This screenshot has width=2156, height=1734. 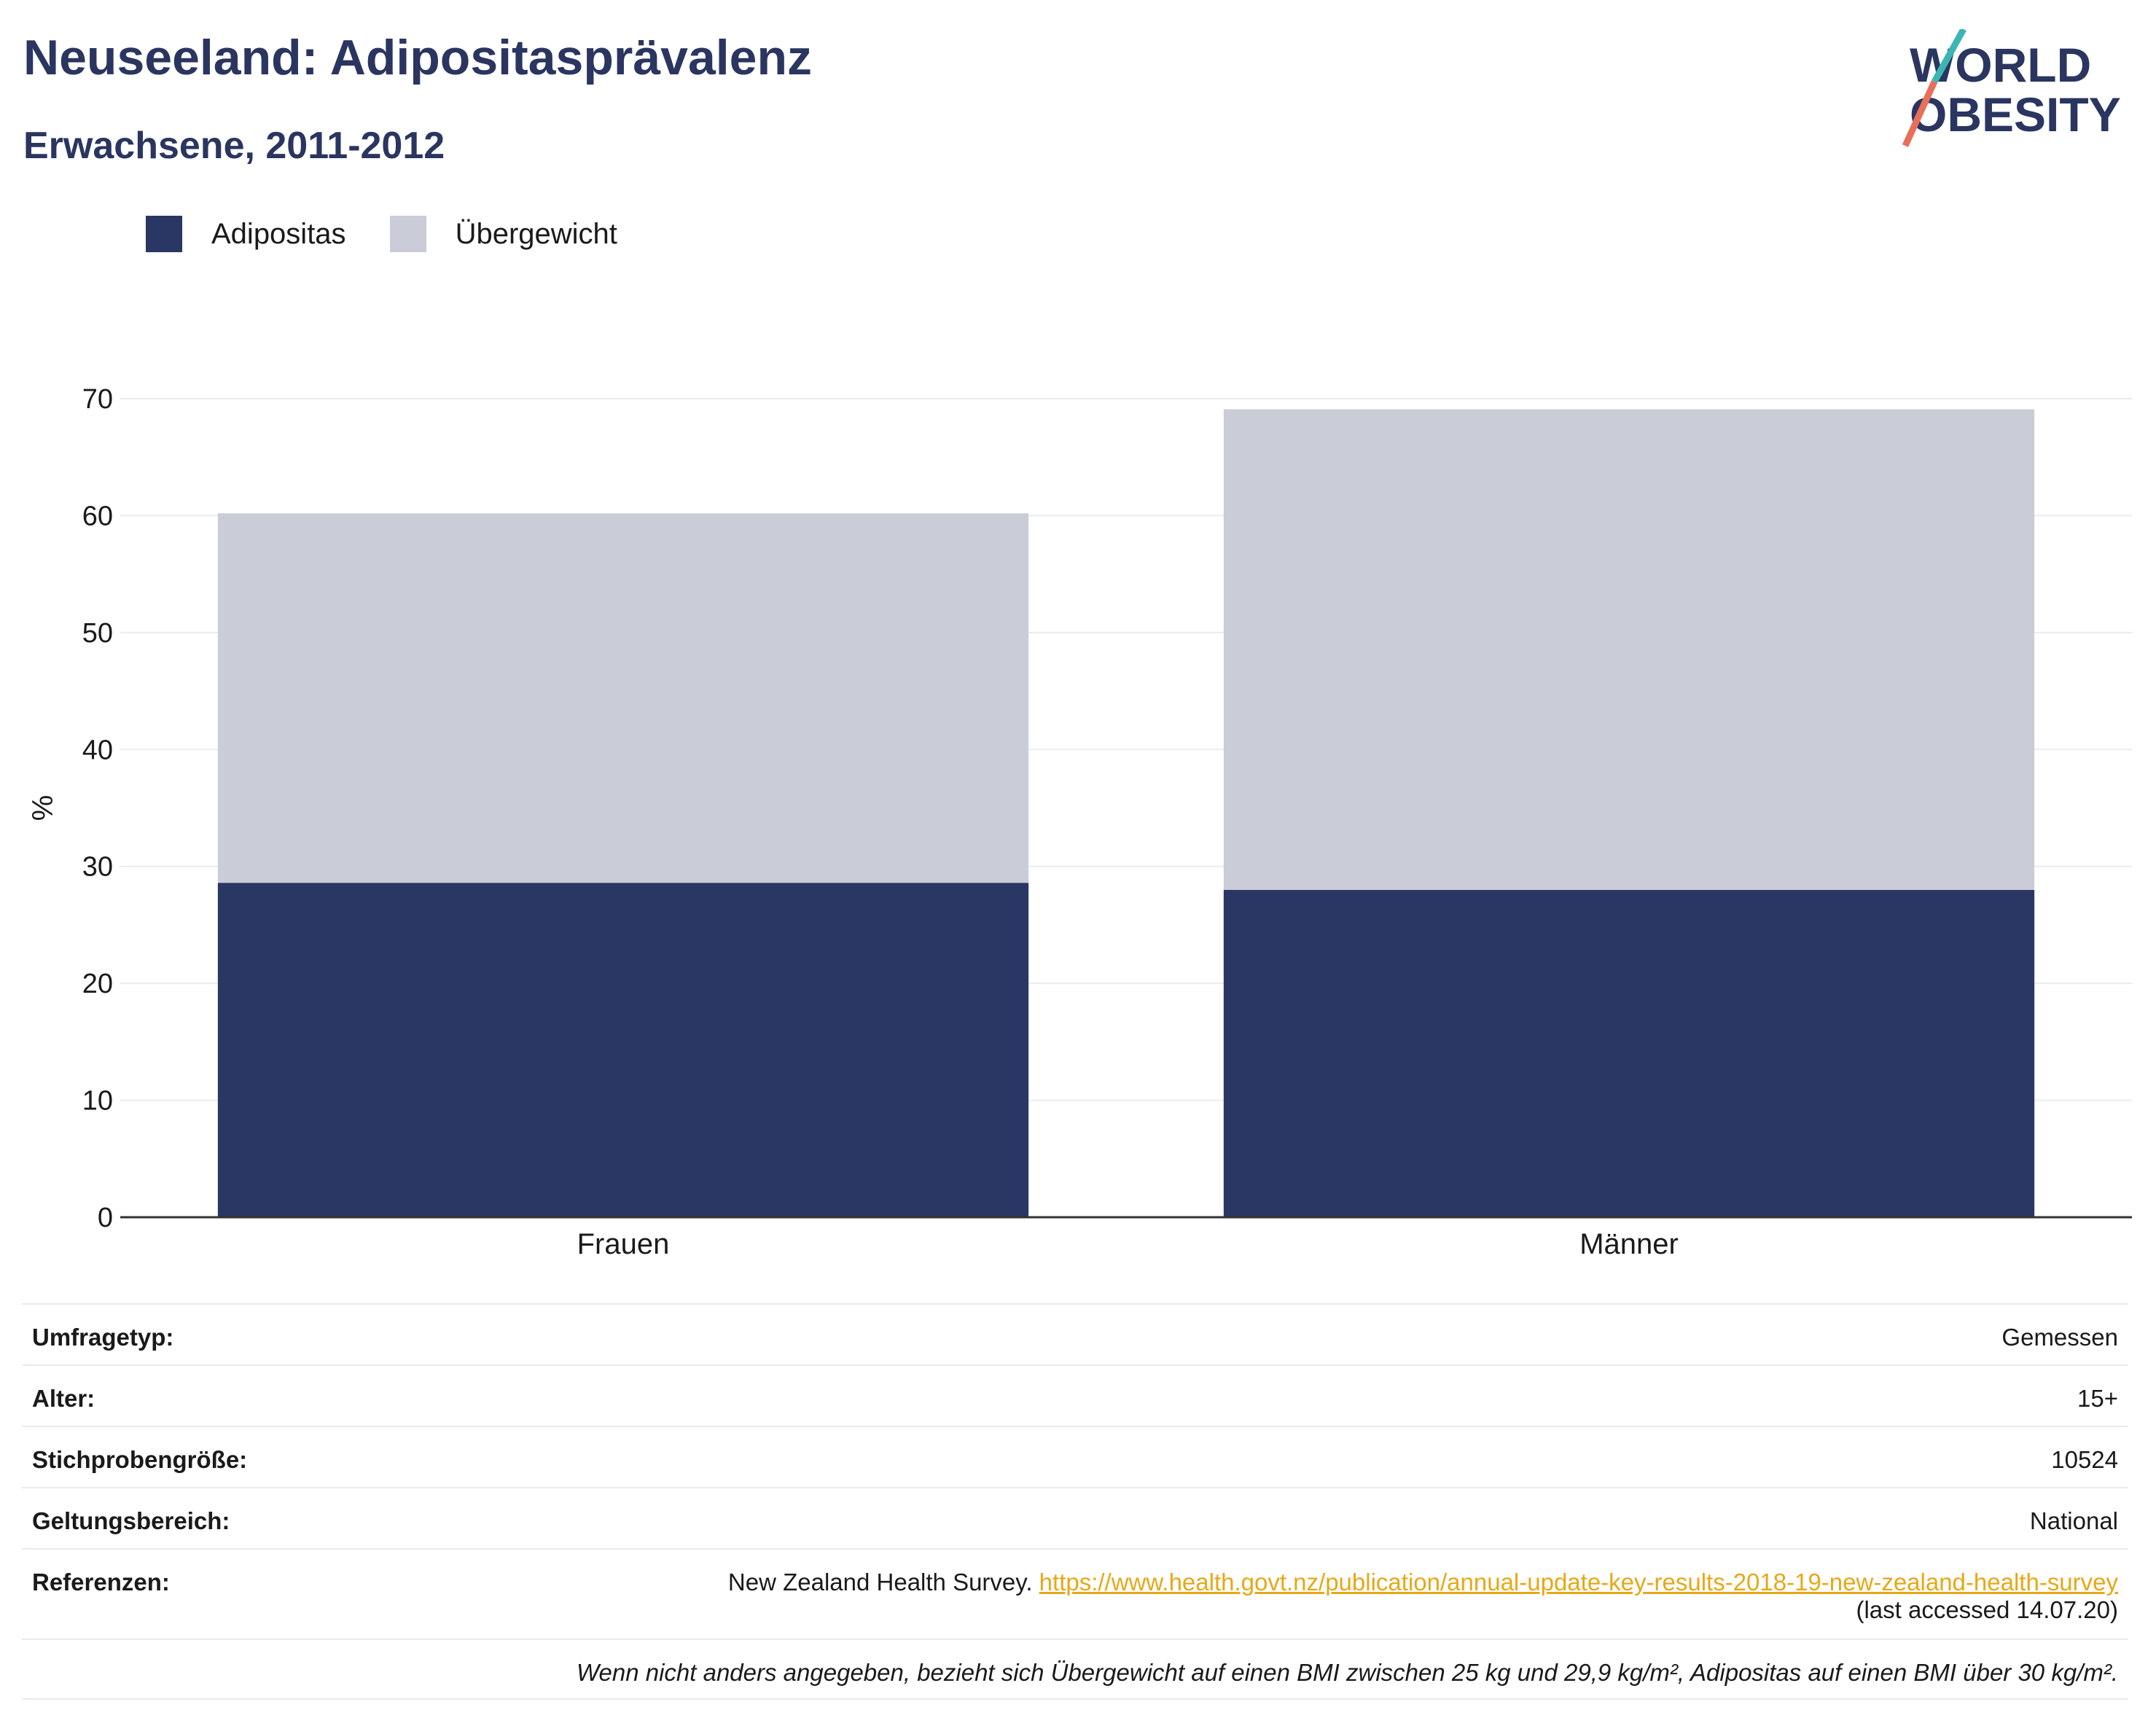 What do you see at coordinates (2097, 1398) in the screenshot?
I see `age-value: 15+` at bounding box center [2097, 1398].